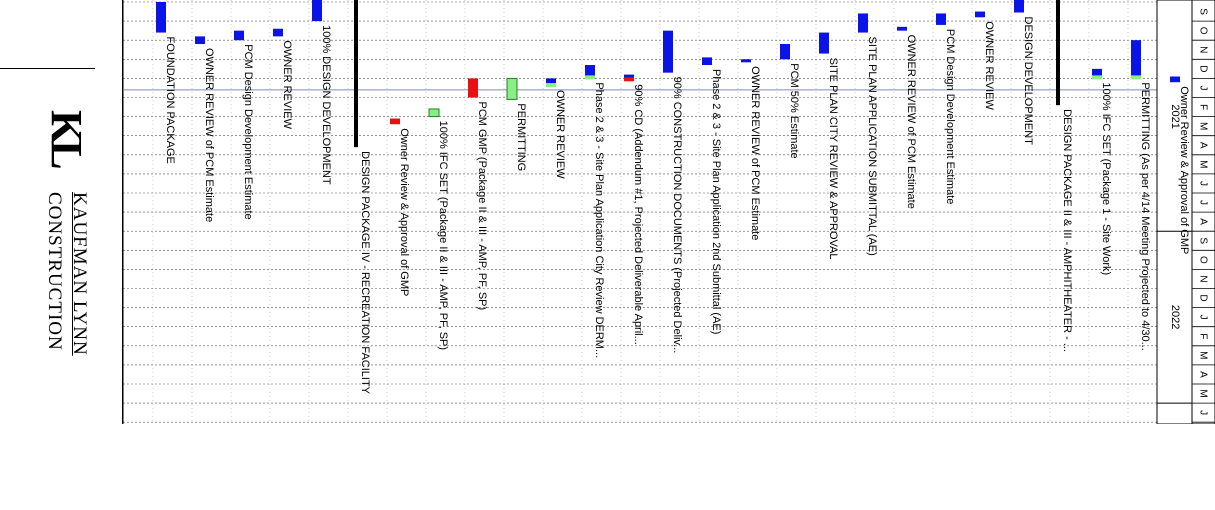 The image size is (1215, 510). What do you see at coordinates (1028, 81) in the screenshot?
I see `task-label: DESIGN DEVELOPMENT` at bounding box center [1028, 81].